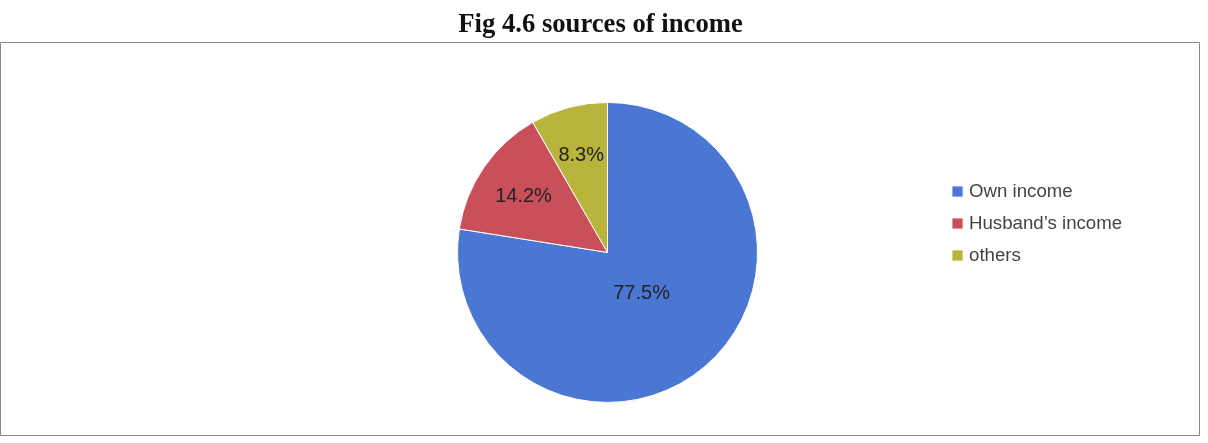 This screenshot has height=443, width=1208. Describe the element at coordinates (1021, 191) in the screenshot. I see `legend-label: Own income` at that location.